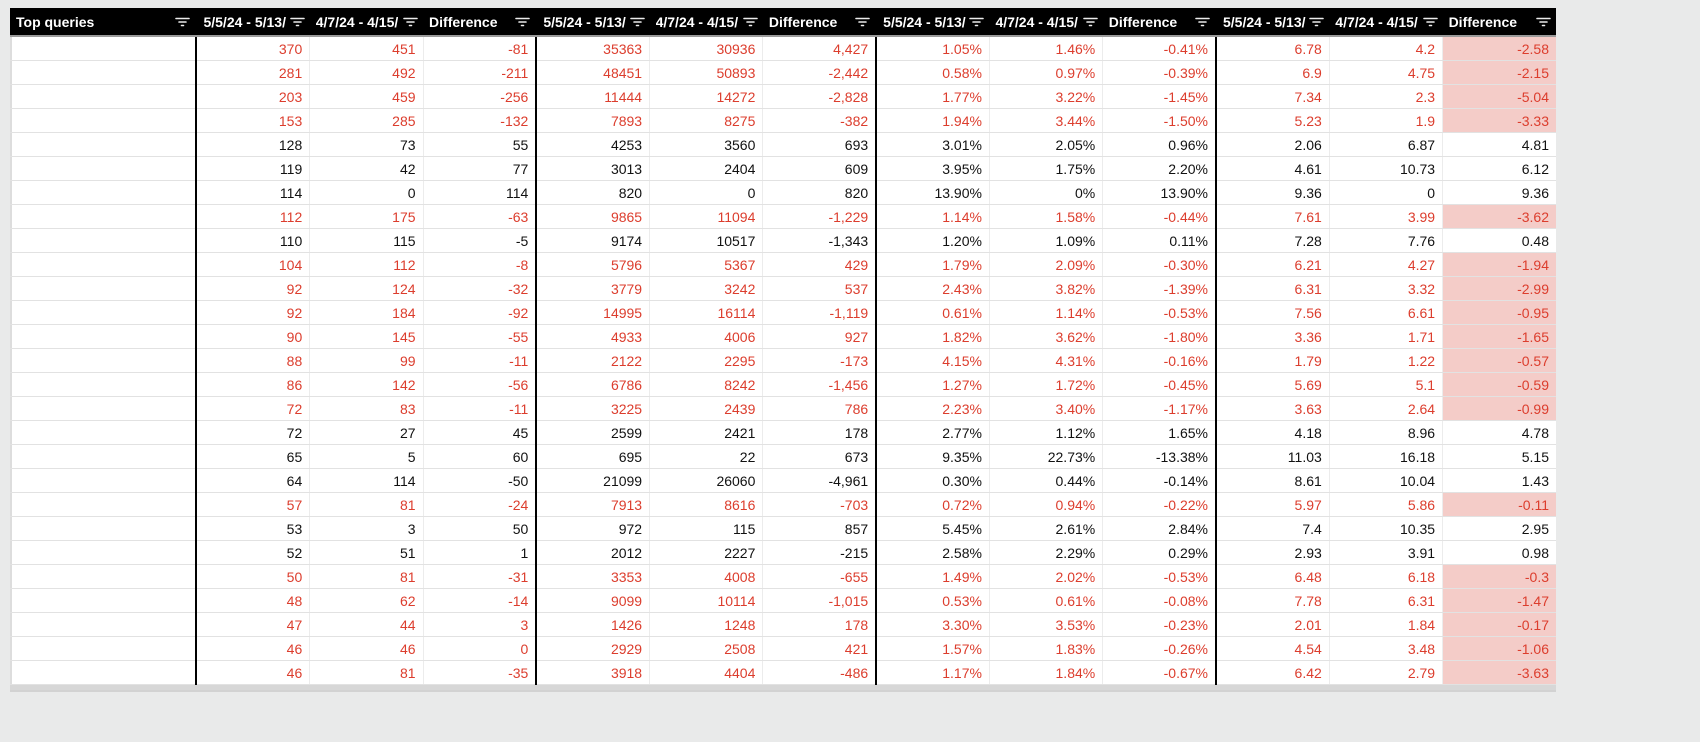 This screenshot has width=1700, height=742. Describe the element at coordinates (1385, 168) in the screenshot. I see `value-cell: 10.73` at that location.